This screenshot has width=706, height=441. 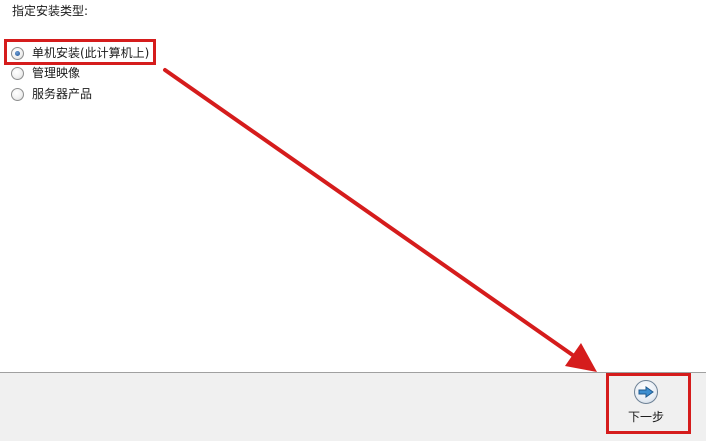 What do you see at coordinates (50, 11) in the screenshot?
I see `install-type-prompt: 指定安装类型:` at bounding box center [50, 11].